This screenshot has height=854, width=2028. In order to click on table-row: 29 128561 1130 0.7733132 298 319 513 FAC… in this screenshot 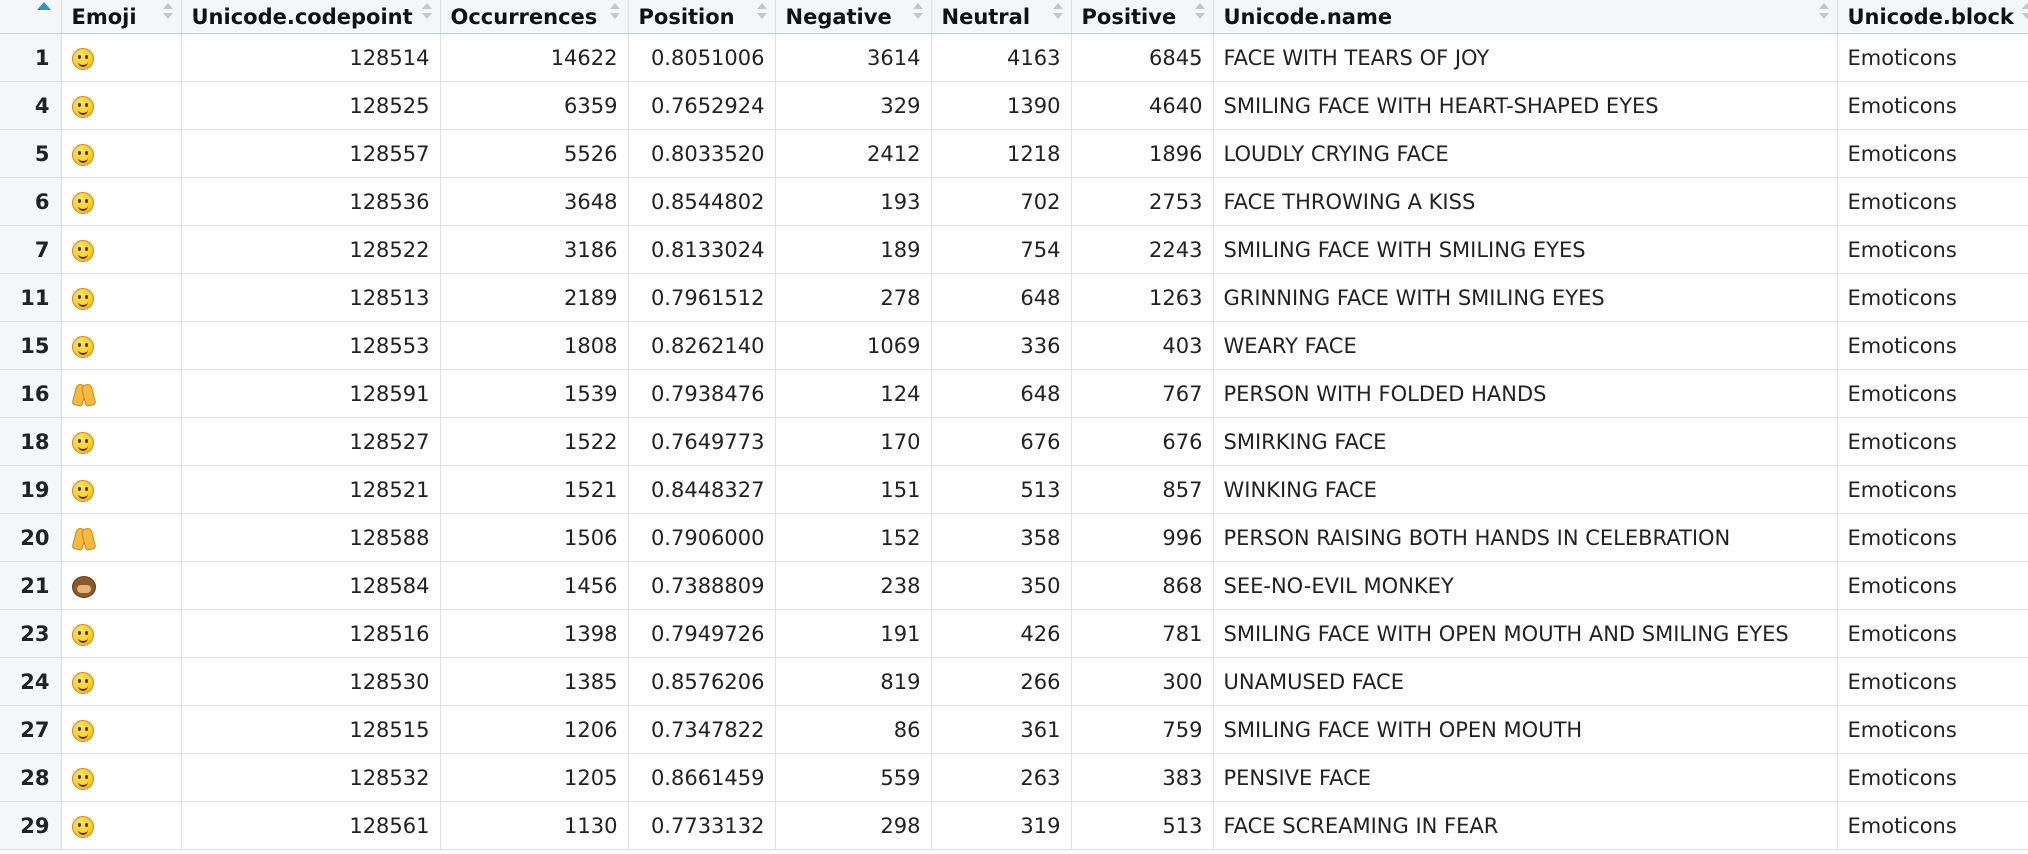, I will do `click(1014, 825)`.